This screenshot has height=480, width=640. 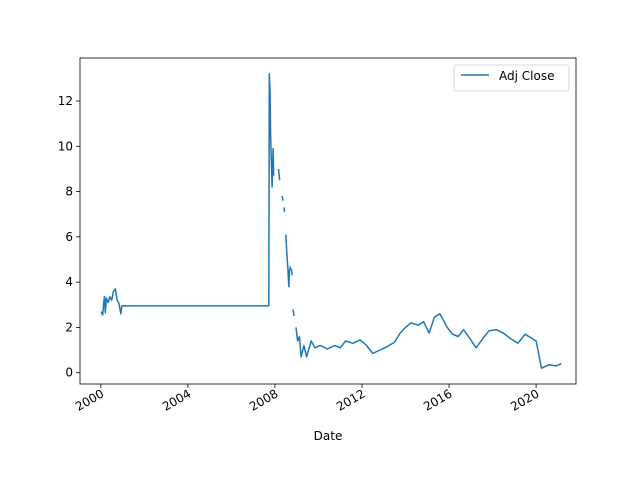 I want to click on y-tick-label: 0, so click(x=69, y=373).